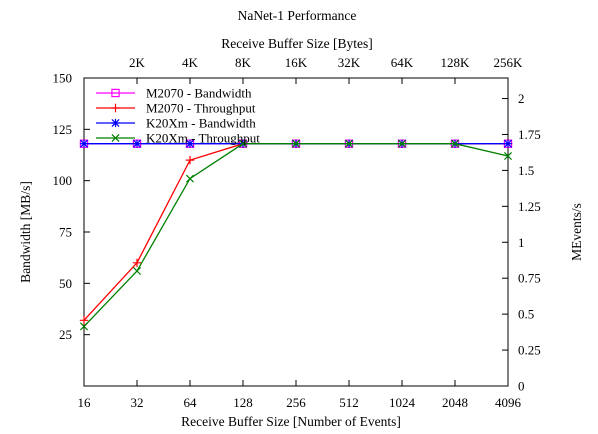  What do you see at coordinates (526, 170) in the screenshot?
I see `y2-tick-label: 1.5` at bounding box center [526, 170].